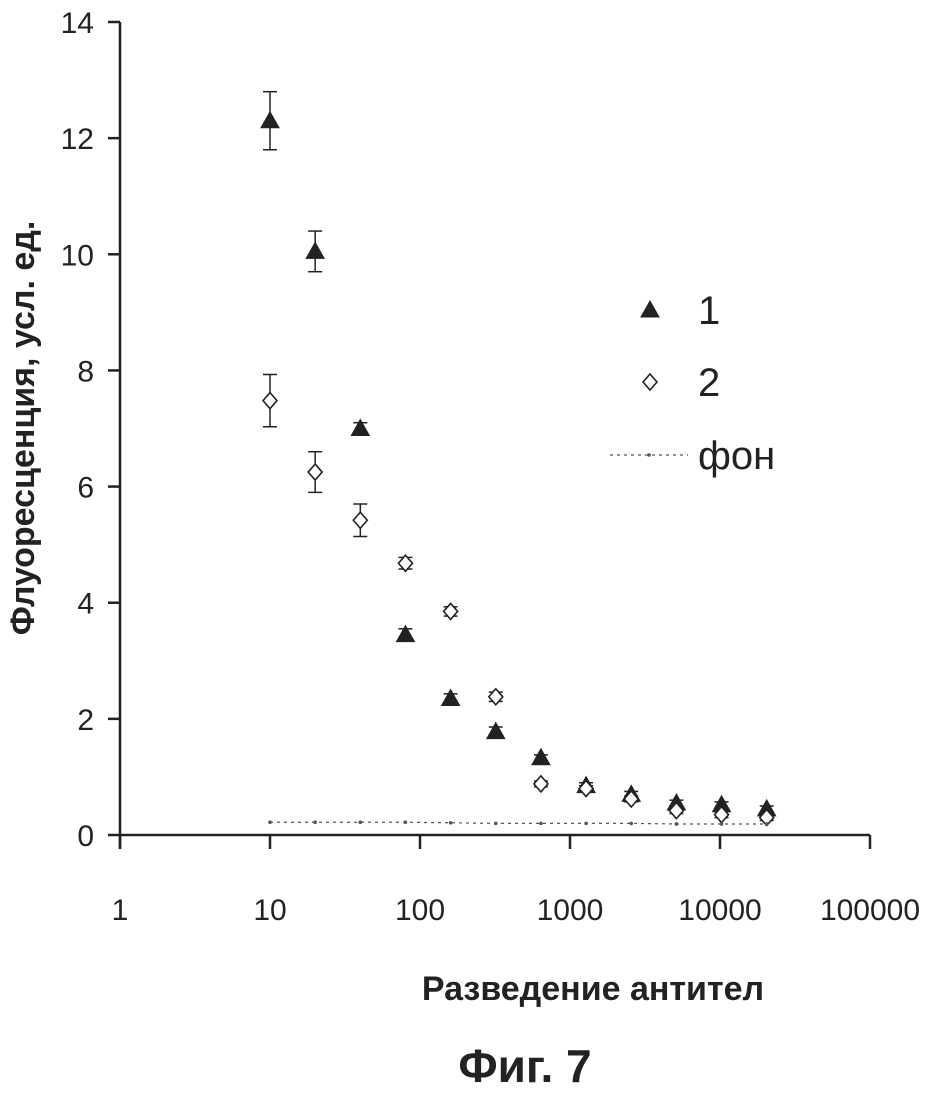  What do you see at coordinates (593, 989) in the screenshot?
I see `x-axis-title: Разведение антител` at bounding box center [593, 989].